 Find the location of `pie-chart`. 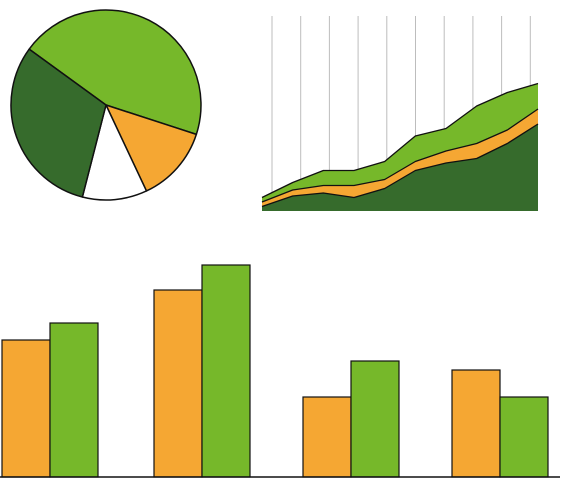

pie-chart is located at coordinates (106, 105).